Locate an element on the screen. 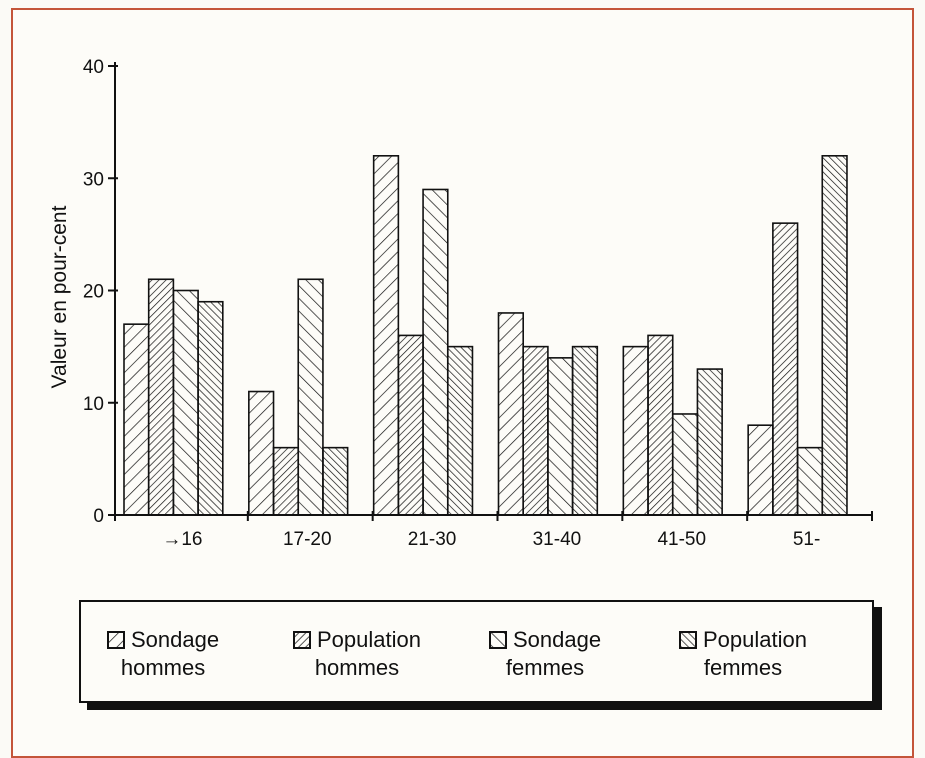  y-tick-label: 30 is located at coordinates (93, 179).